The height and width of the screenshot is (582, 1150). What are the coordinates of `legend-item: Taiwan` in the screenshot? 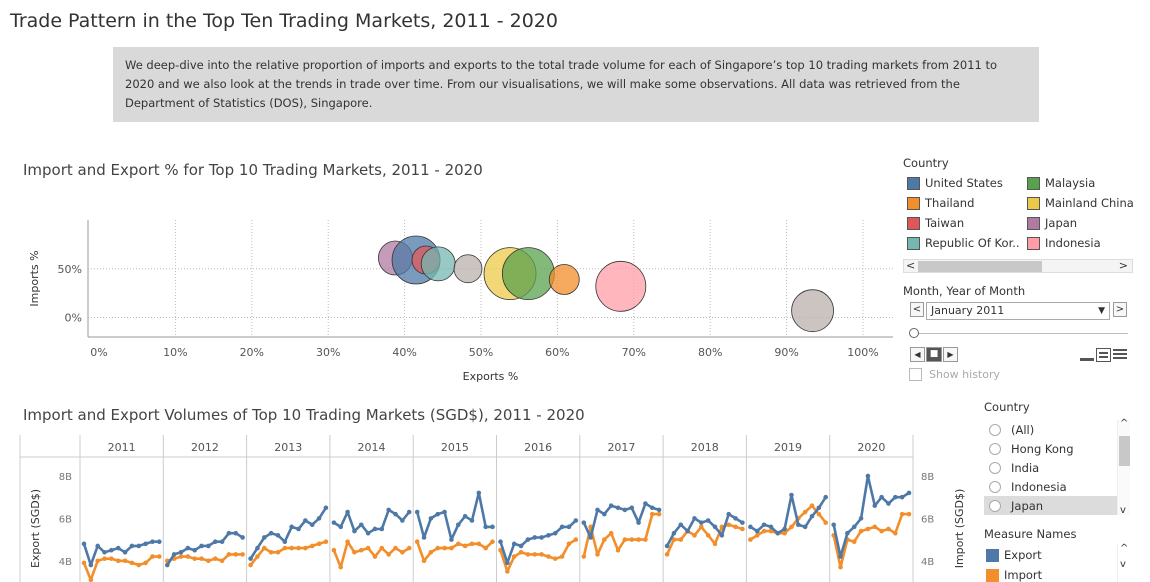 It's located at (967, 223).